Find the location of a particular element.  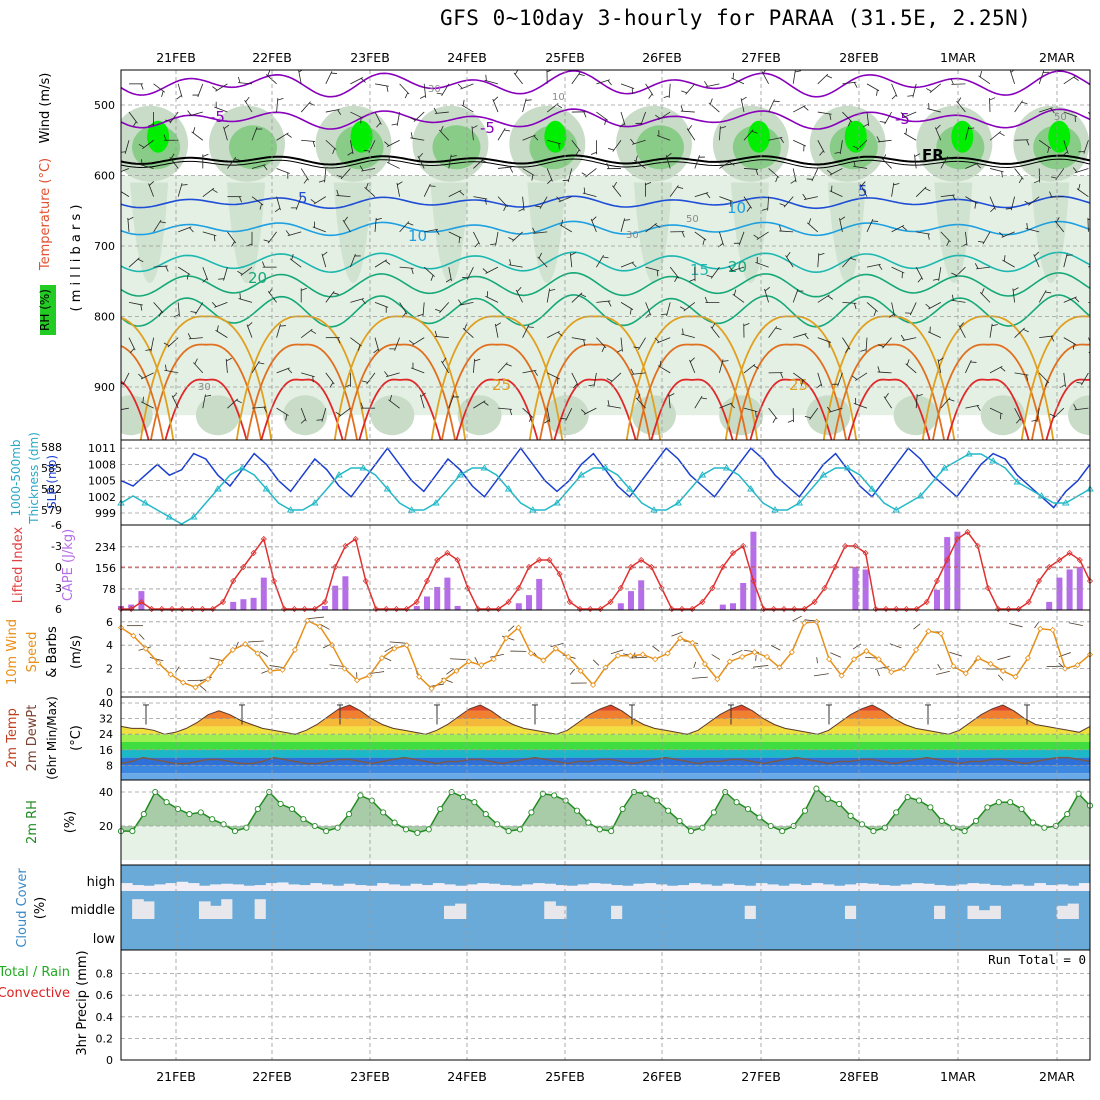

rh-area-column is located at coordinates (352, 233).